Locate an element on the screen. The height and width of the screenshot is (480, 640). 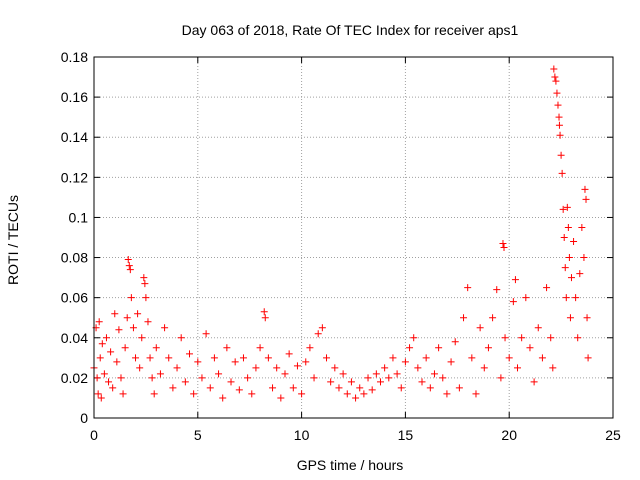
y-tick-label: 0 is located at coordinates (84, 418).